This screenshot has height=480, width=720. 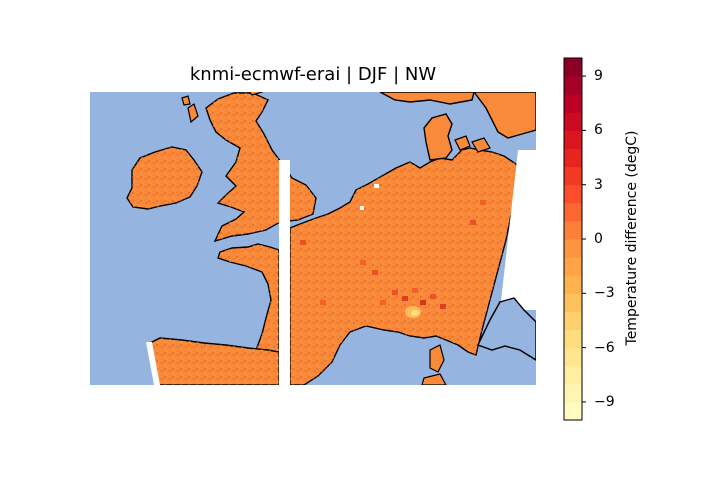 I want to click on corsica-island, so click(x=437, y=358).